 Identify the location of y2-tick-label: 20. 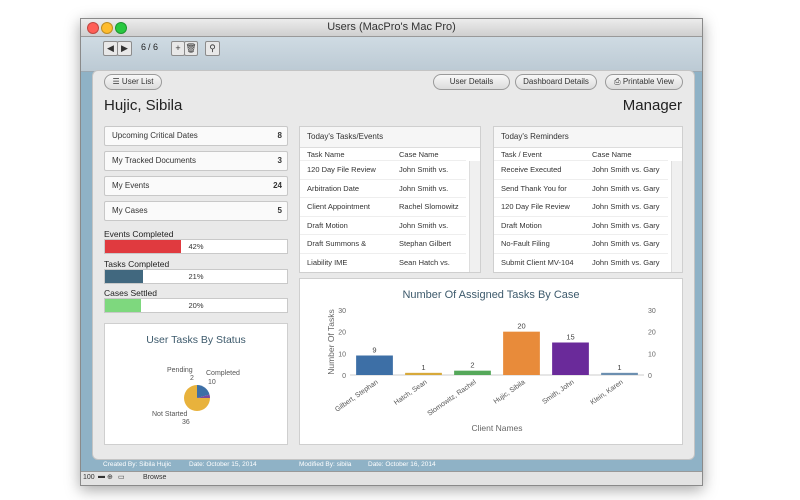
(652, 333).